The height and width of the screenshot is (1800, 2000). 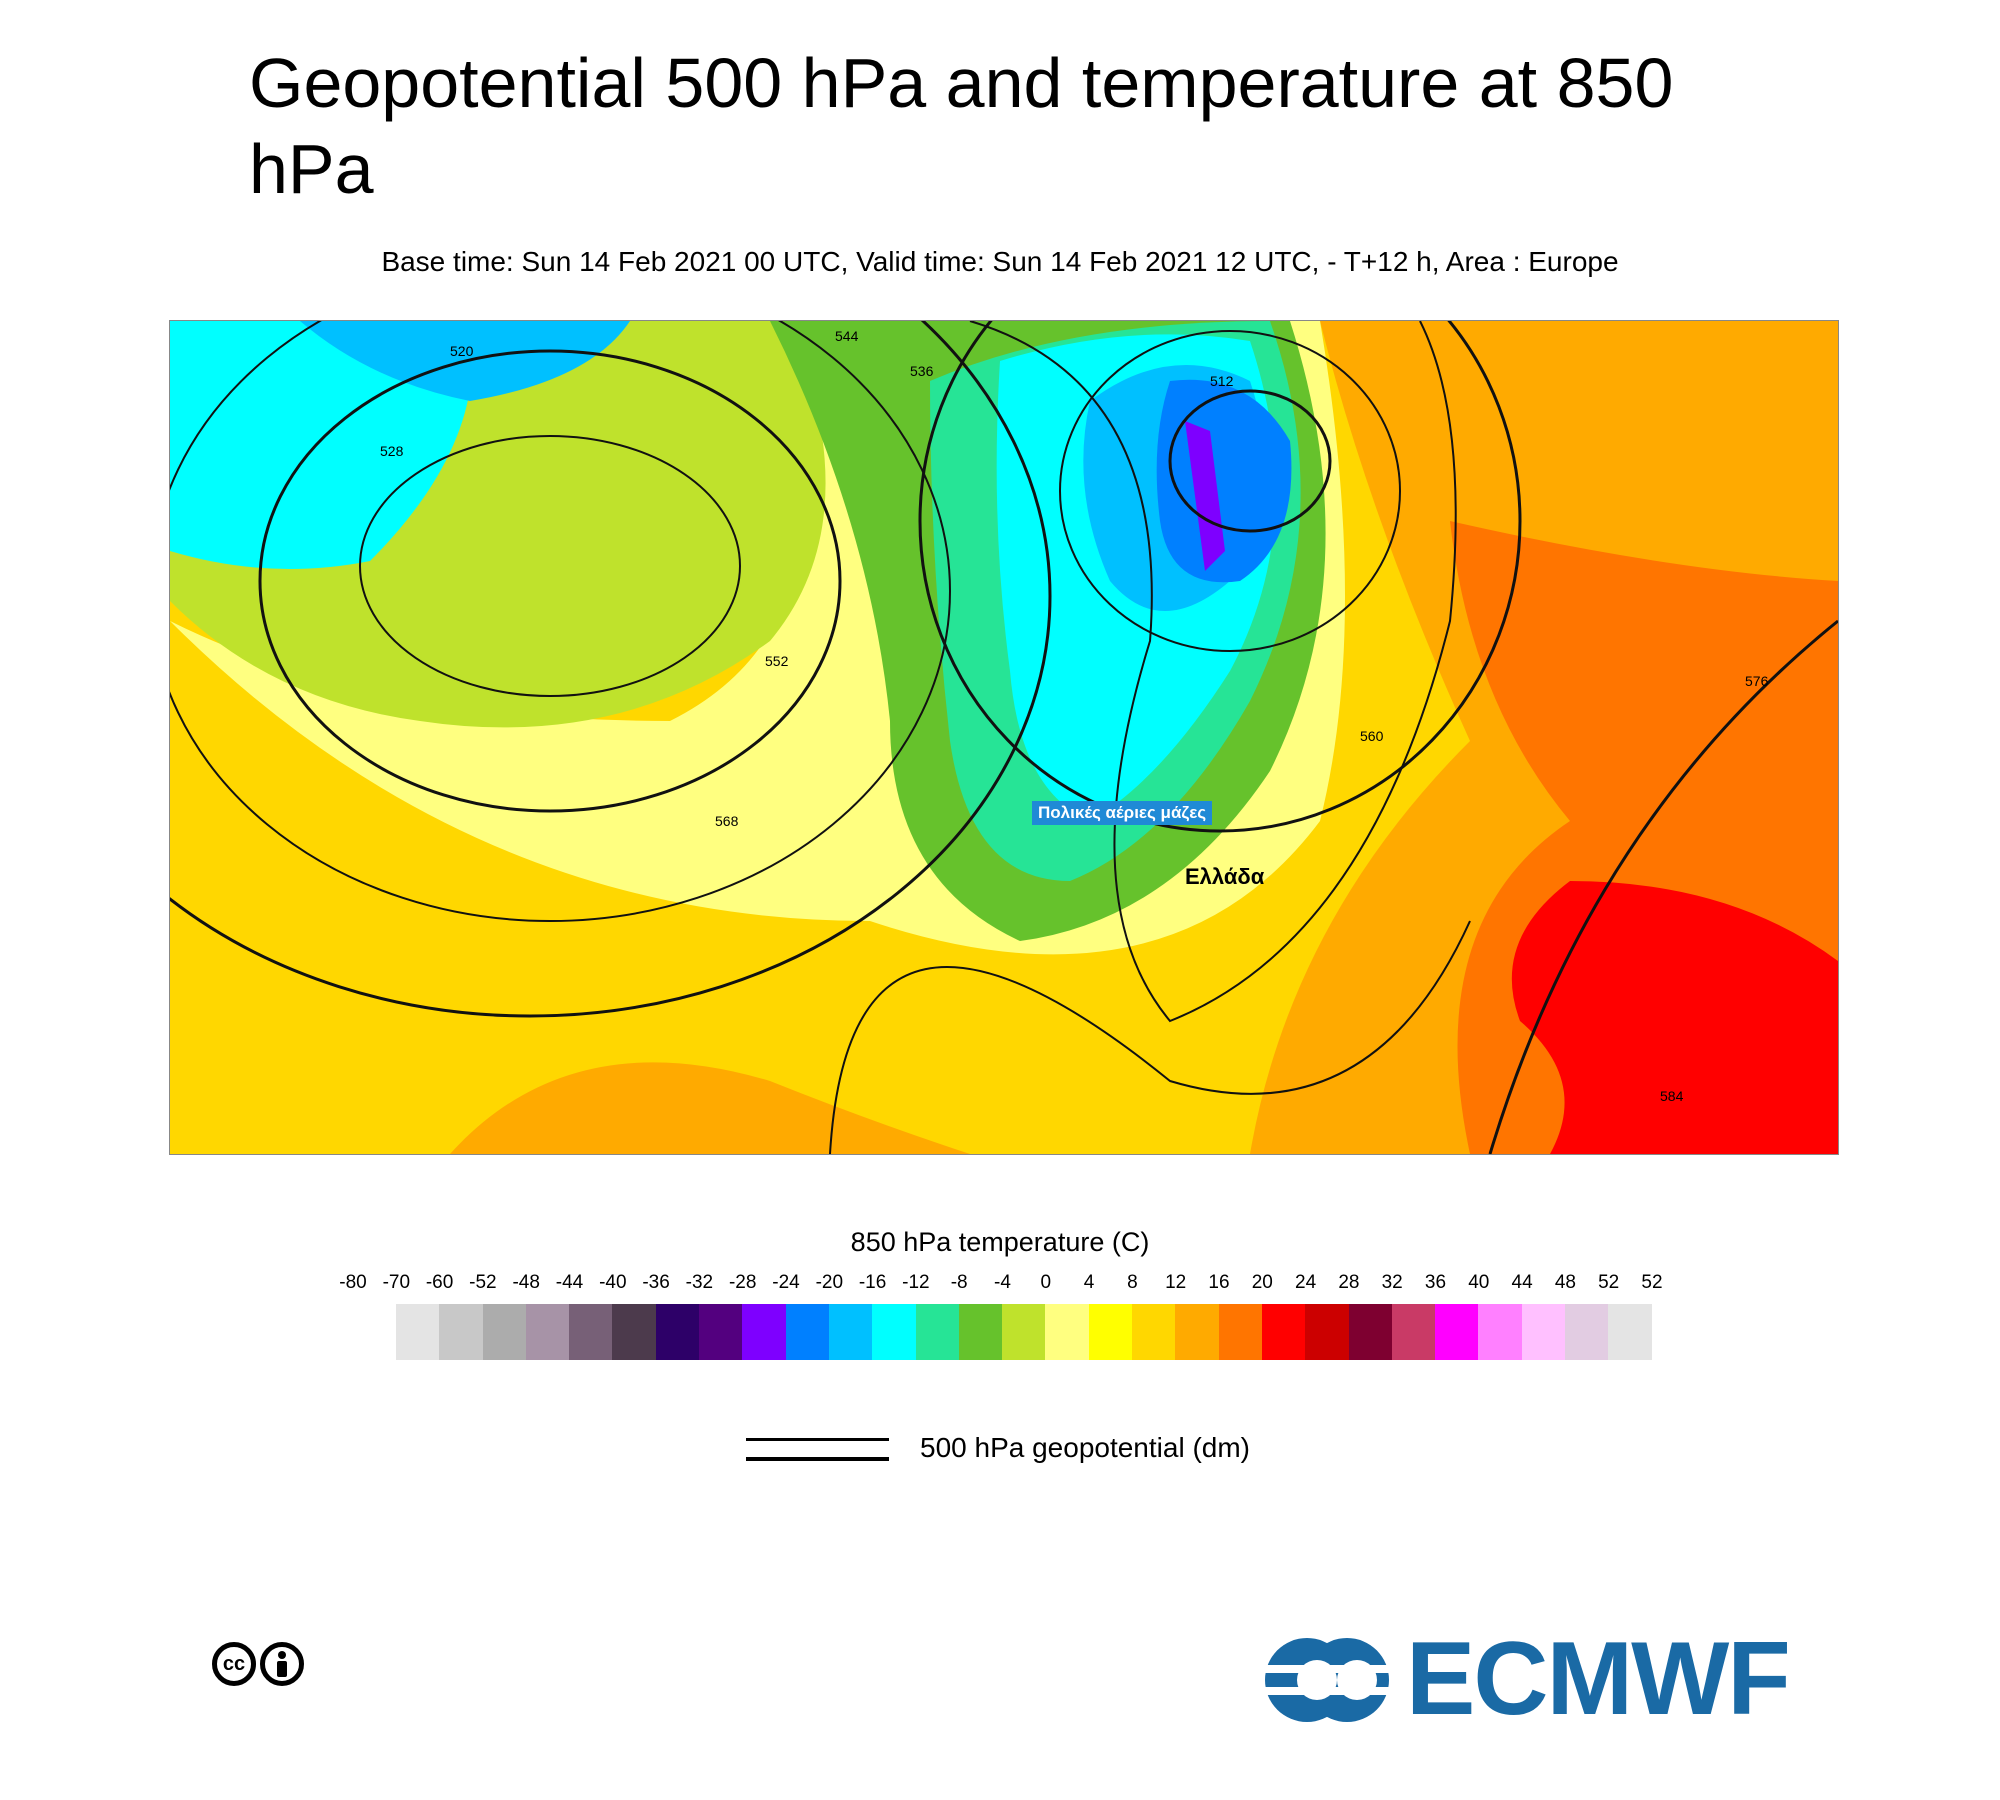 What do you see at coordinates (234, 1664) in the screenshot?
I see `cc-icon: cc` at bounding box center [234, 1664].